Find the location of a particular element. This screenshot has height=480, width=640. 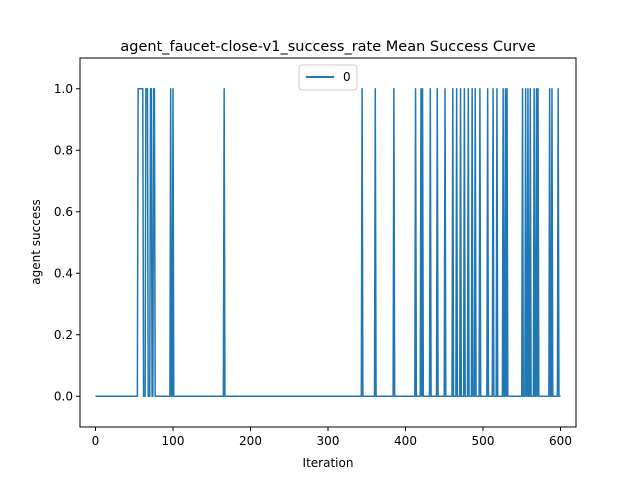

x-axis-label: Iteration is located at coordinates (328, 463).